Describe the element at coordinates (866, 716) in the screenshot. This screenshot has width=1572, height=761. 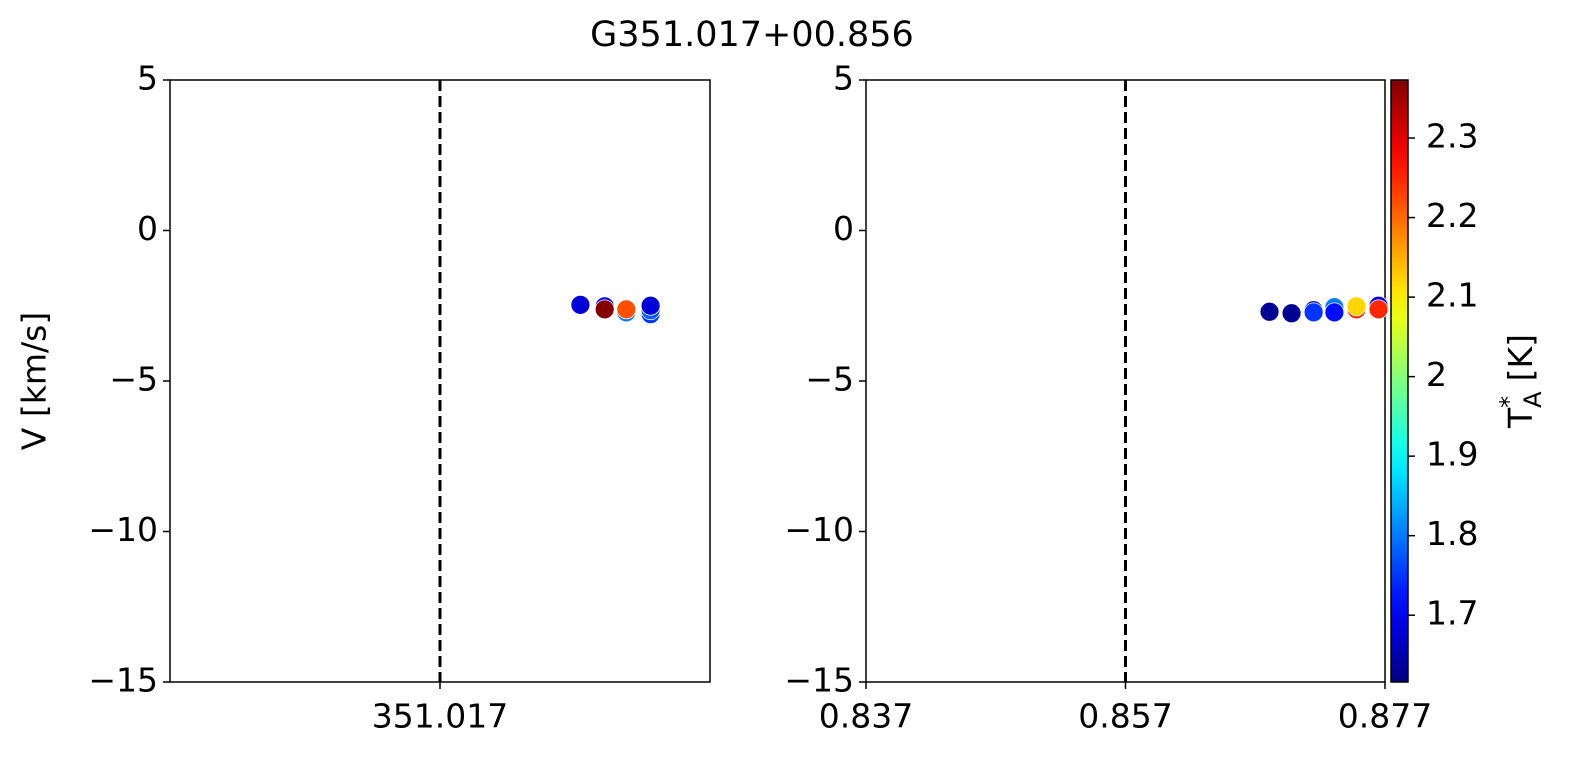
I see `x-tick-label: 0.837` at that location.